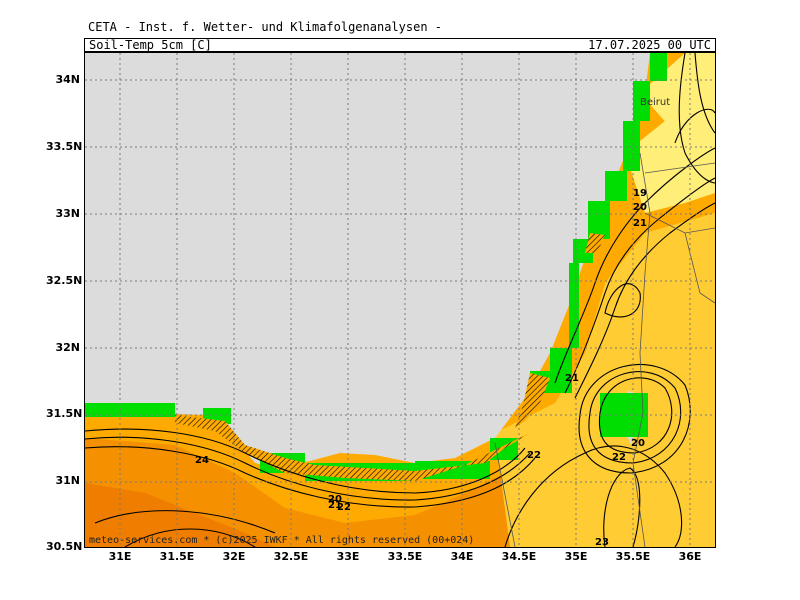 This screenshot has height=600, width=800. I want to click on lon-label: 34E, so click(462, 556).